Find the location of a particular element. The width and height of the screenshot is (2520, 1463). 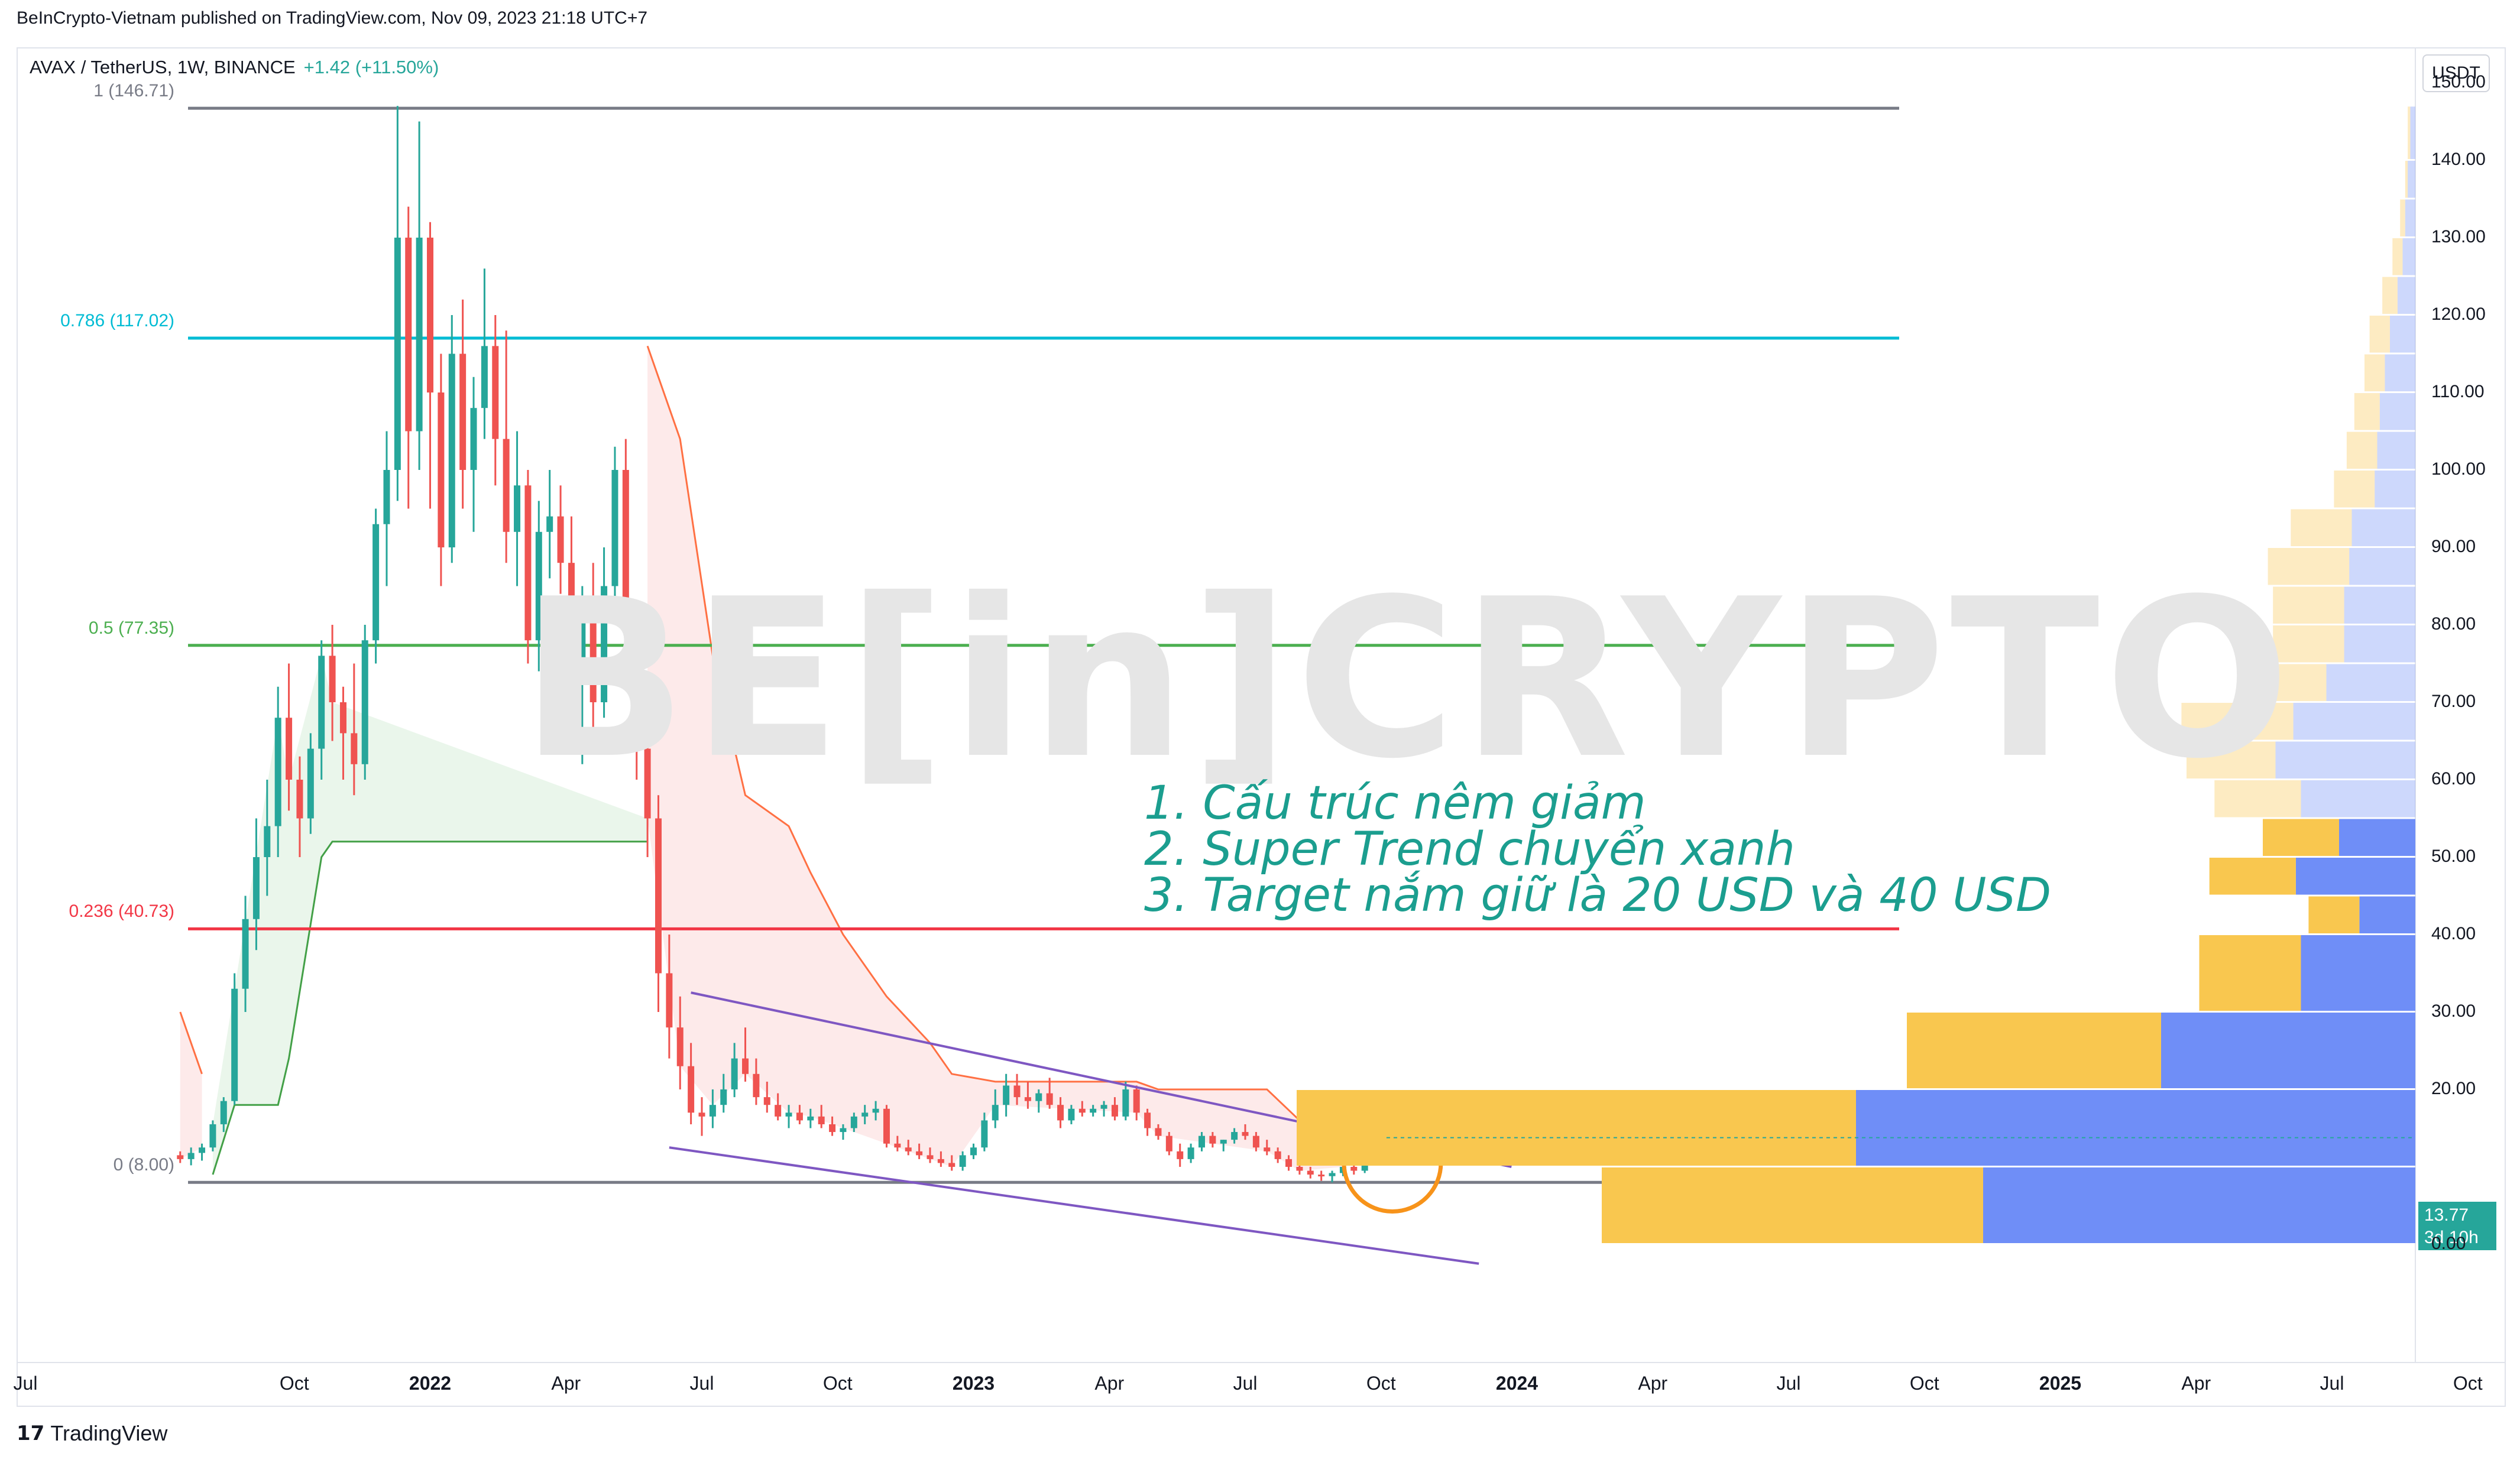

tradingview-brand: TradingView is located at coordinates (109, 1433).